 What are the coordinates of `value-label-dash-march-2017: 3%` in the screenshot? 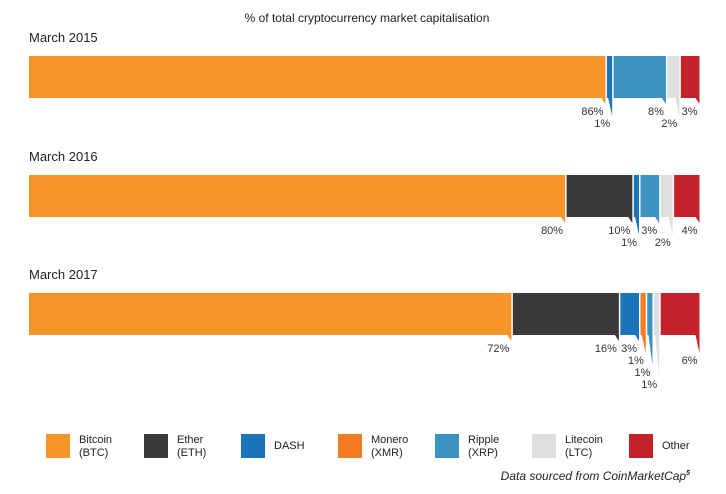 It's located at (629, 349).